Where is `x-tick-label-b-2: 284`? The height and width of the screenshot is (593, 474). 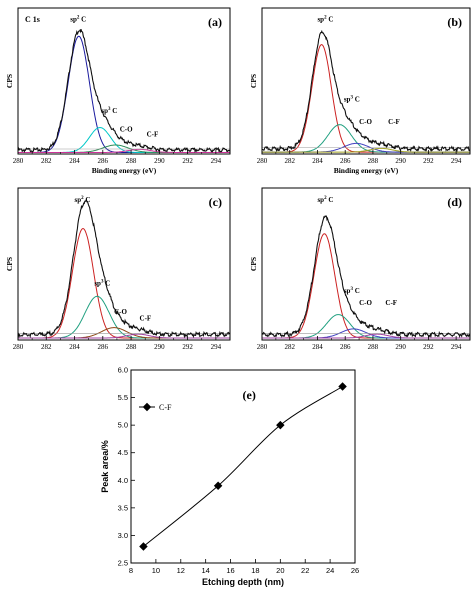 x-tick-label-b-2: 284 is located at coordinates (317, 161).